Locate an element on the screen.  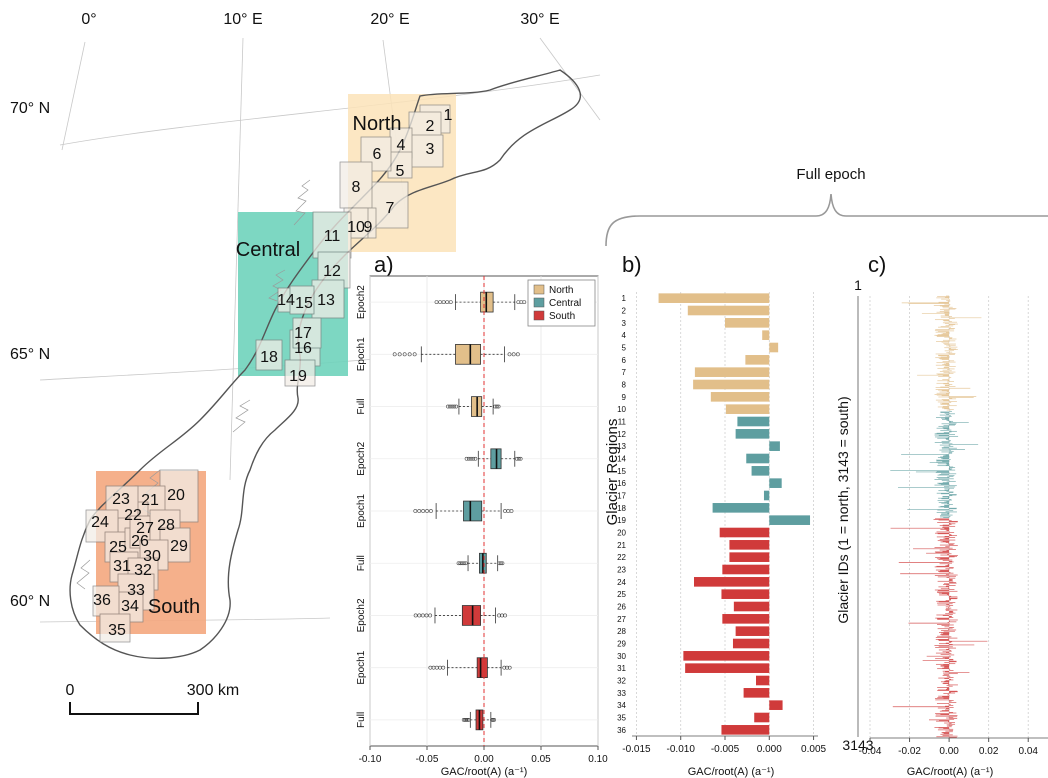
panel-b-category-label: 9 is located at coordinates (624, 397).